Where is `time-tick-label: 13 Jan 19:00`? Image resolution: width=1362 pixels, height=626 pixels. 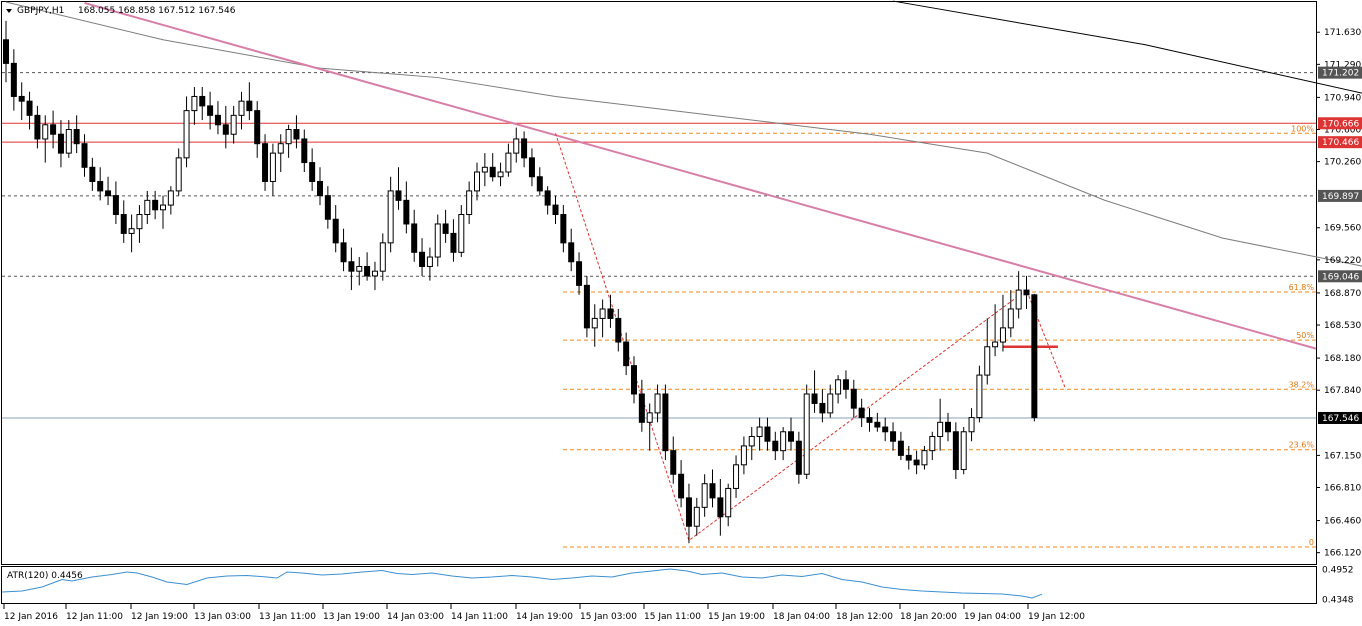
time-tick-label: 13 Jan 19:00 is located at coordinates (351, 617).